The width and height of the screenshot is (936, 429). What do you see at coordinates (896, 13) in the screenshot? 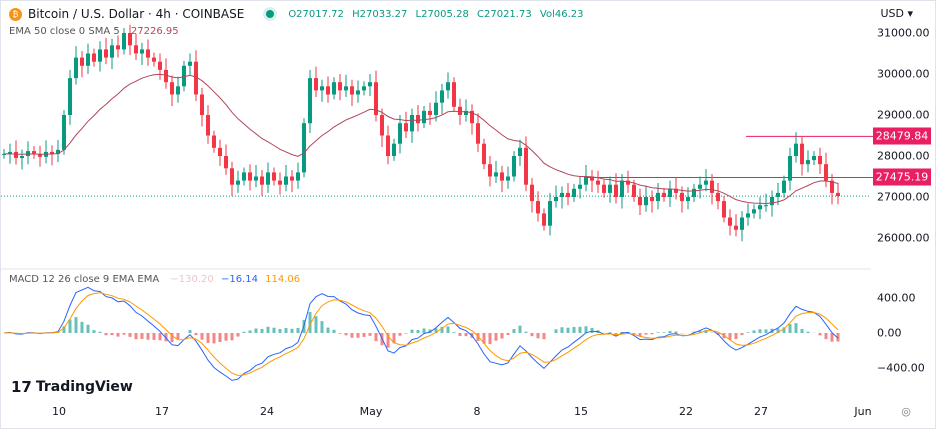
I see `currency-selector: USD ▾` at bounding box center [896, 13].